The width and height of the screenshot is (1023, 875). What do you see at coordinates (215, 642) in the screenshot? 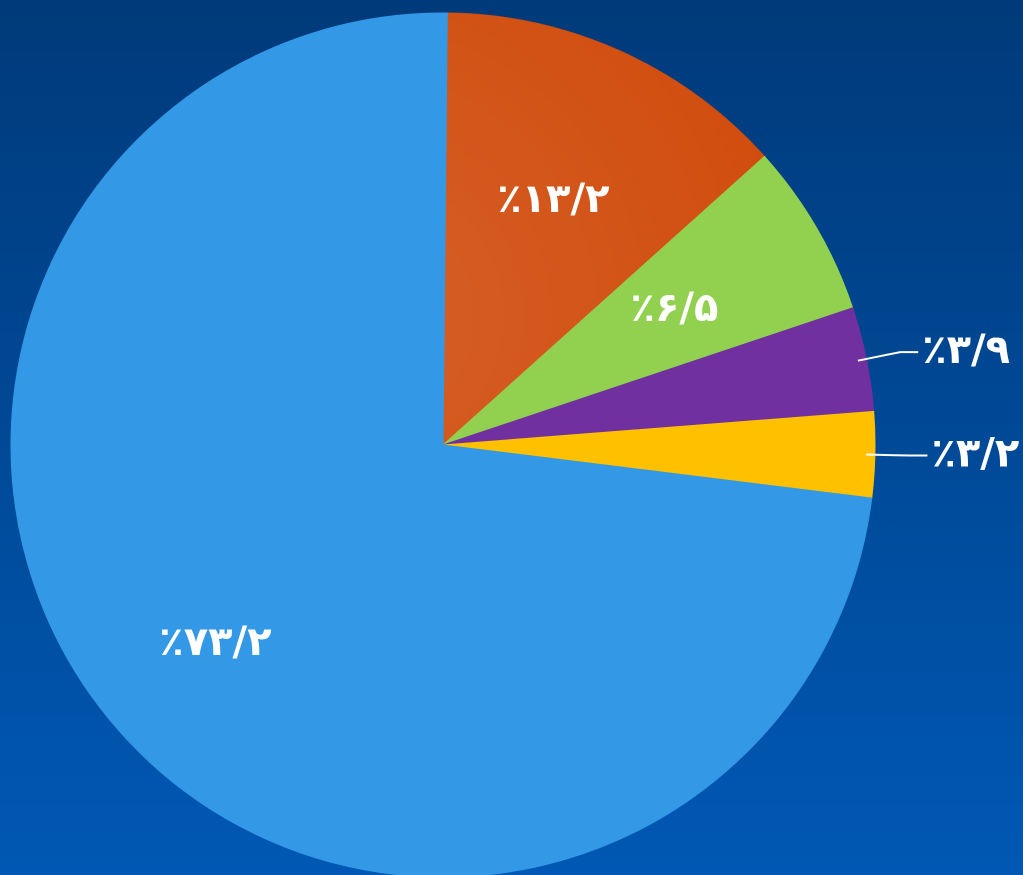
I see `slice-label: ٪۷۳/۲` at bounding box center [215, 642].